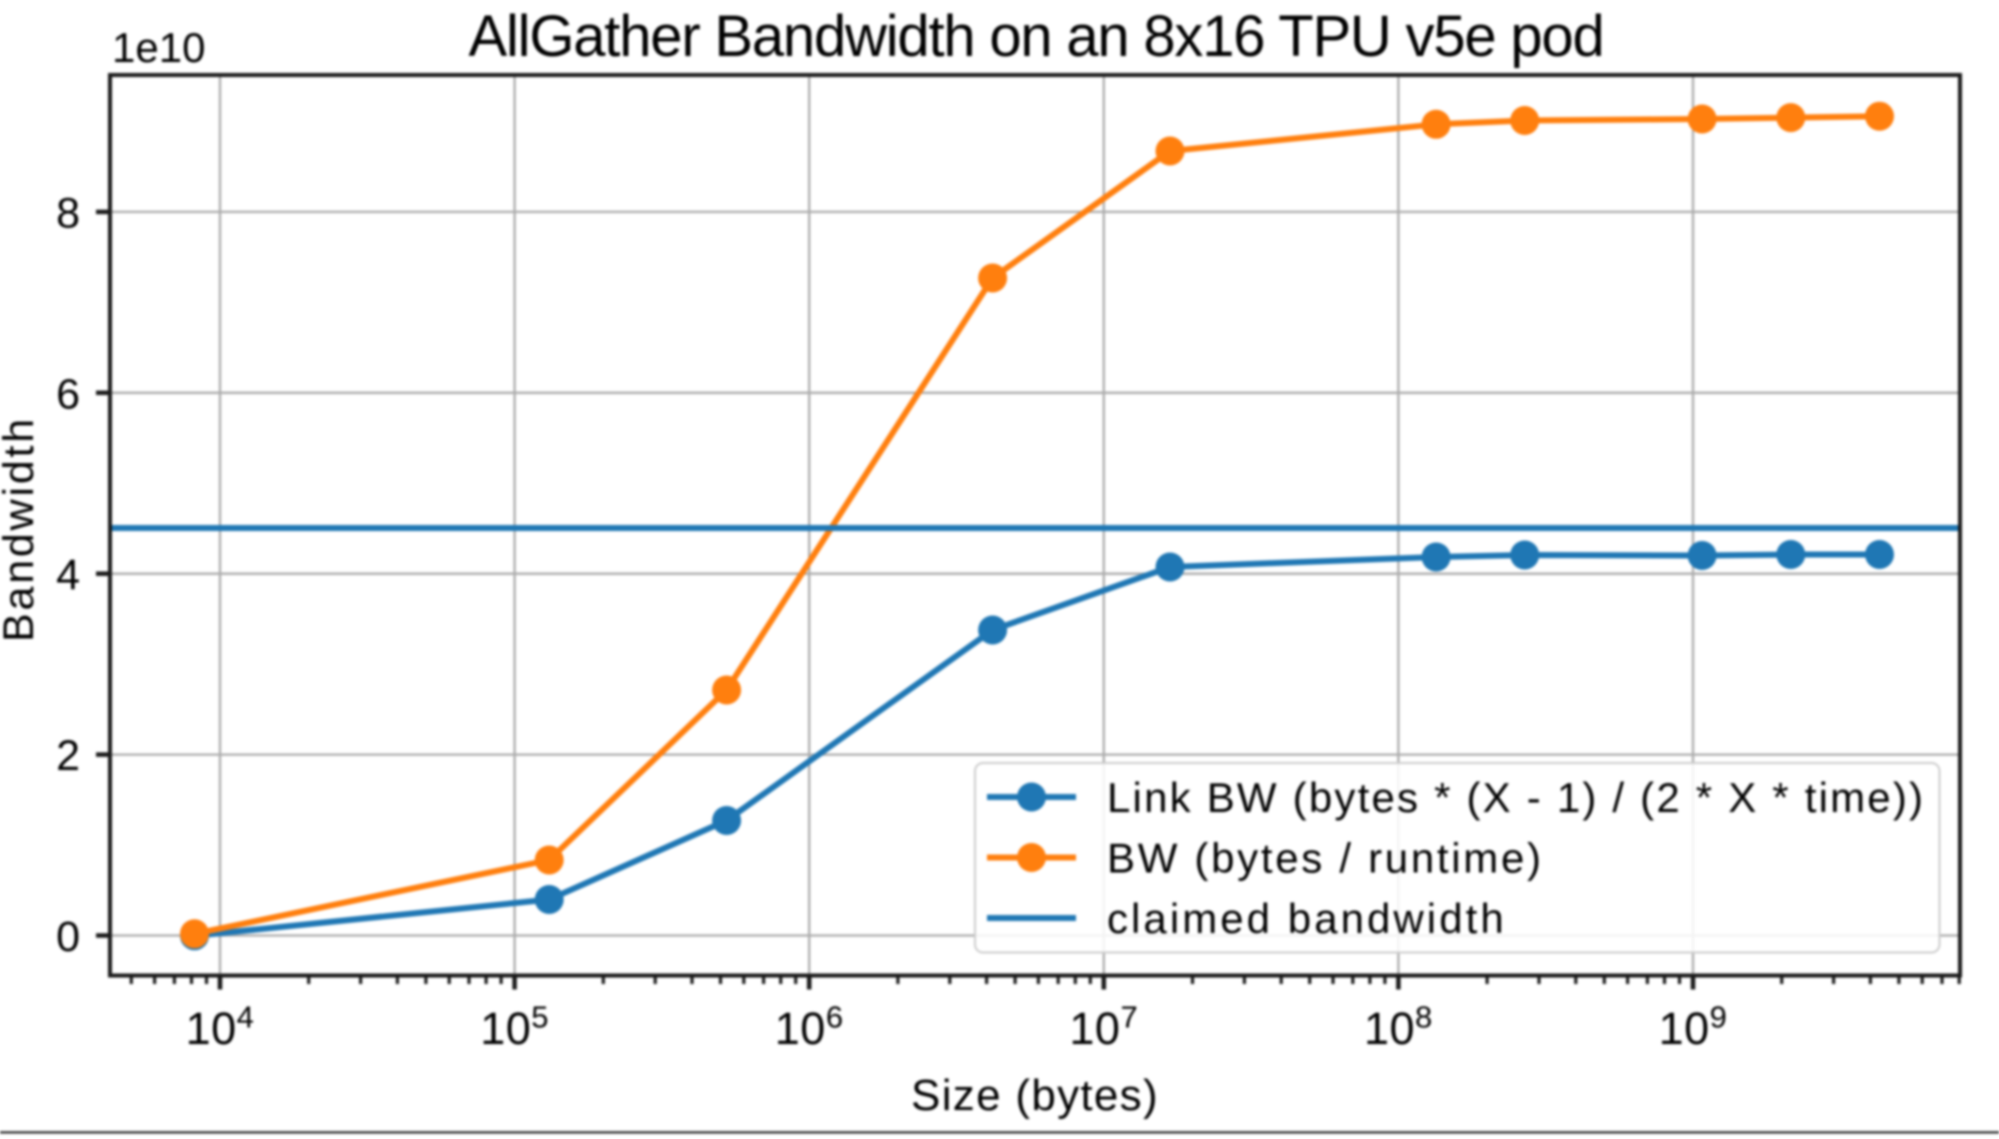  I want to click on svg-text: 8, so click(68, 213).